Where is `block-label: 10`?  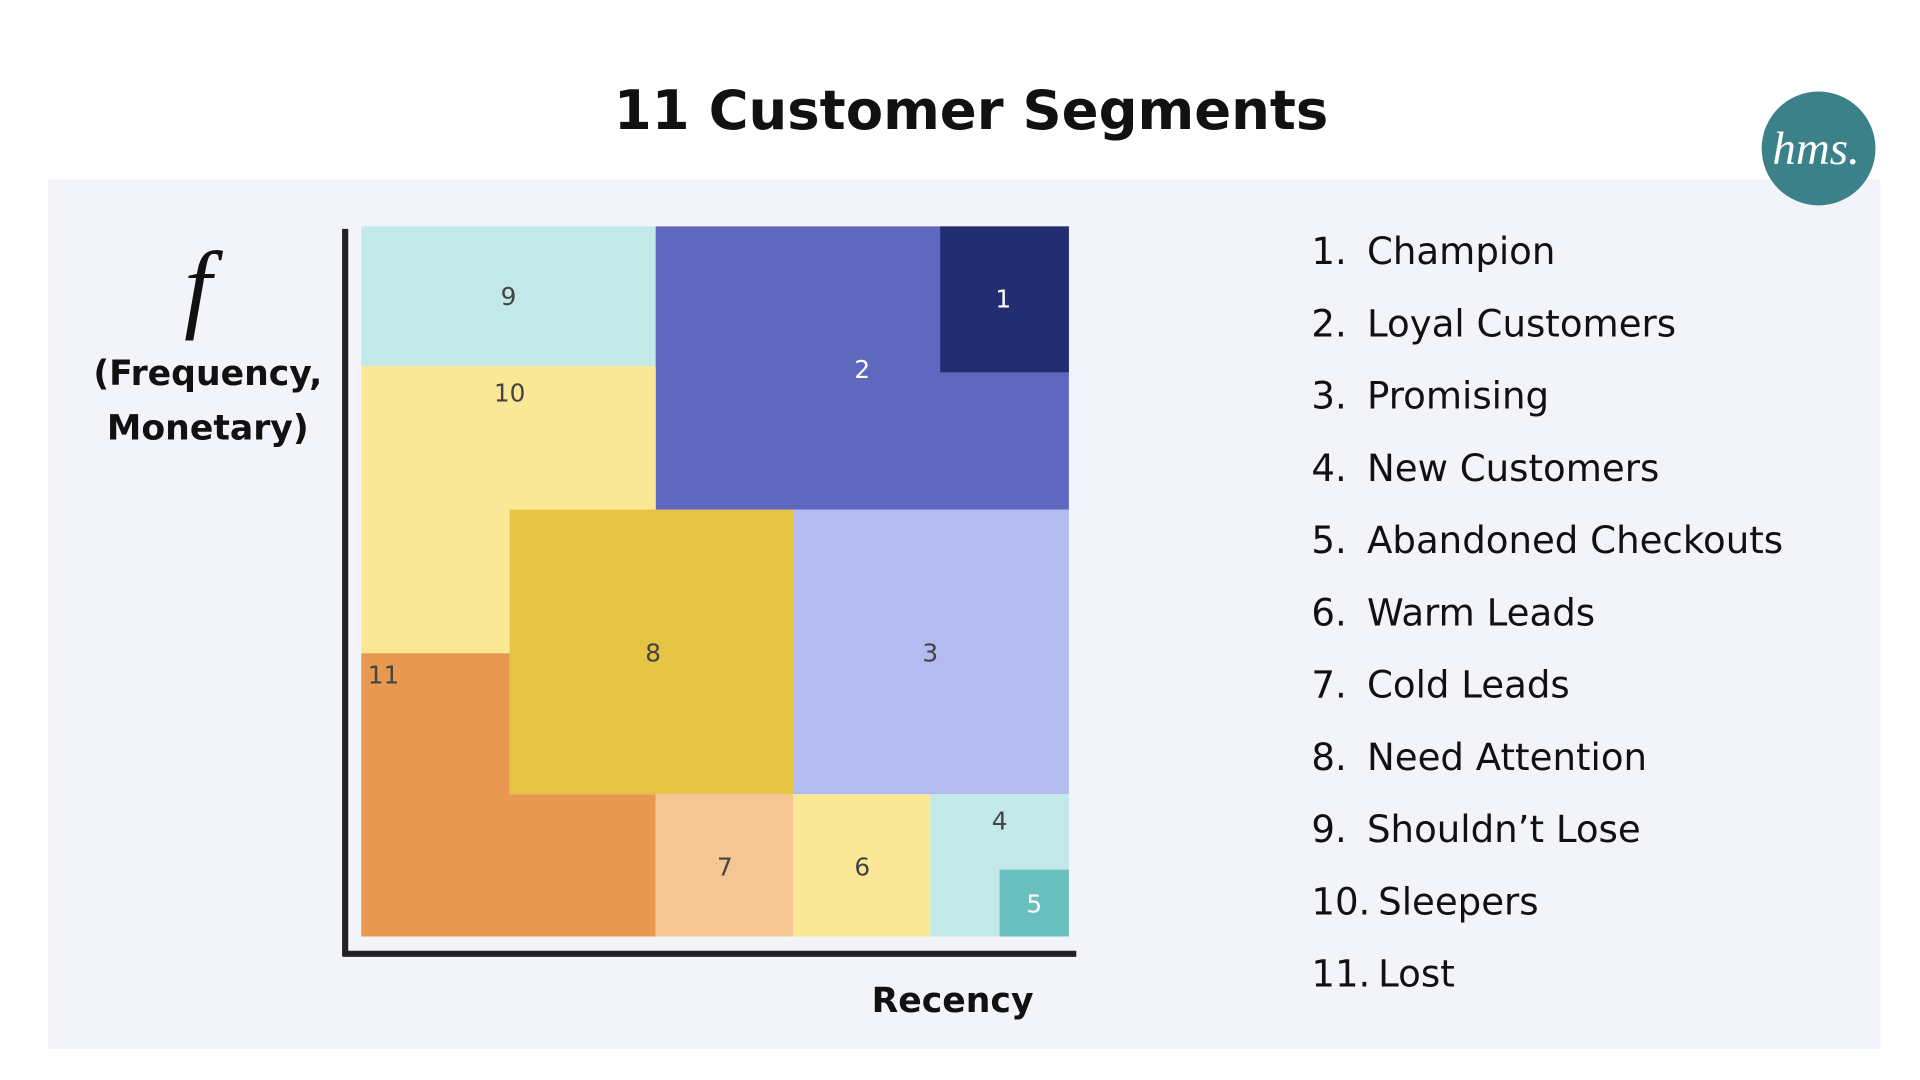 block-label: 10 is located at coordinates (509, 393).